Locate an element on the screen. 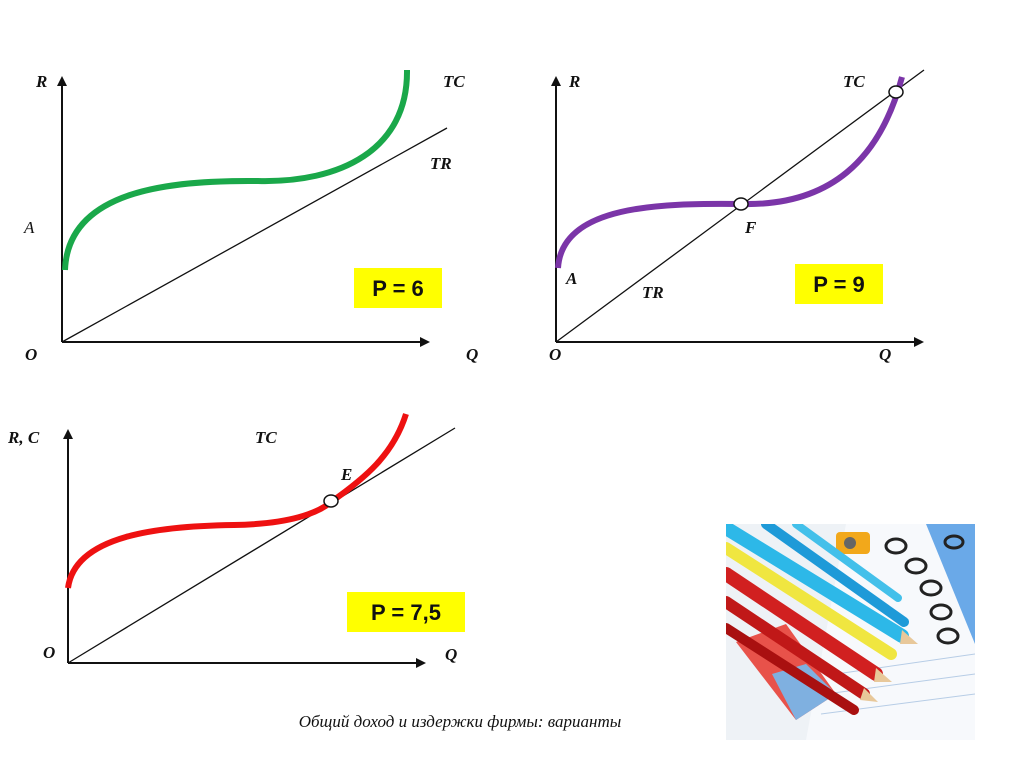 The image size is (1024, 767). intersection-top-marker is located at coordinates (896, 92).